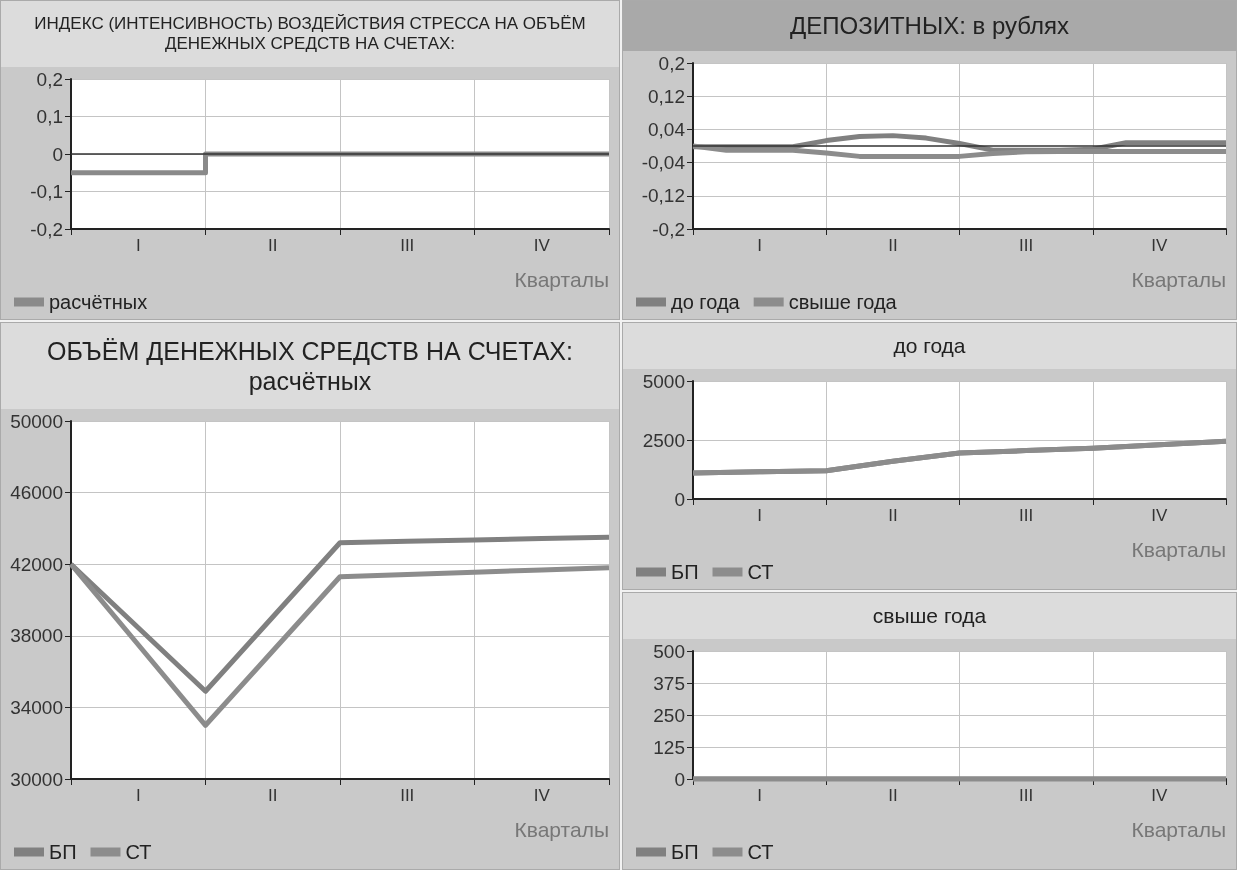 Image resolution: width=1237 pixels, height=870 pixels. What do you see at coordinates (663, 196) in the screenshot?
I see `y-tick-label: -0,12` at bounding box center [663, 196].